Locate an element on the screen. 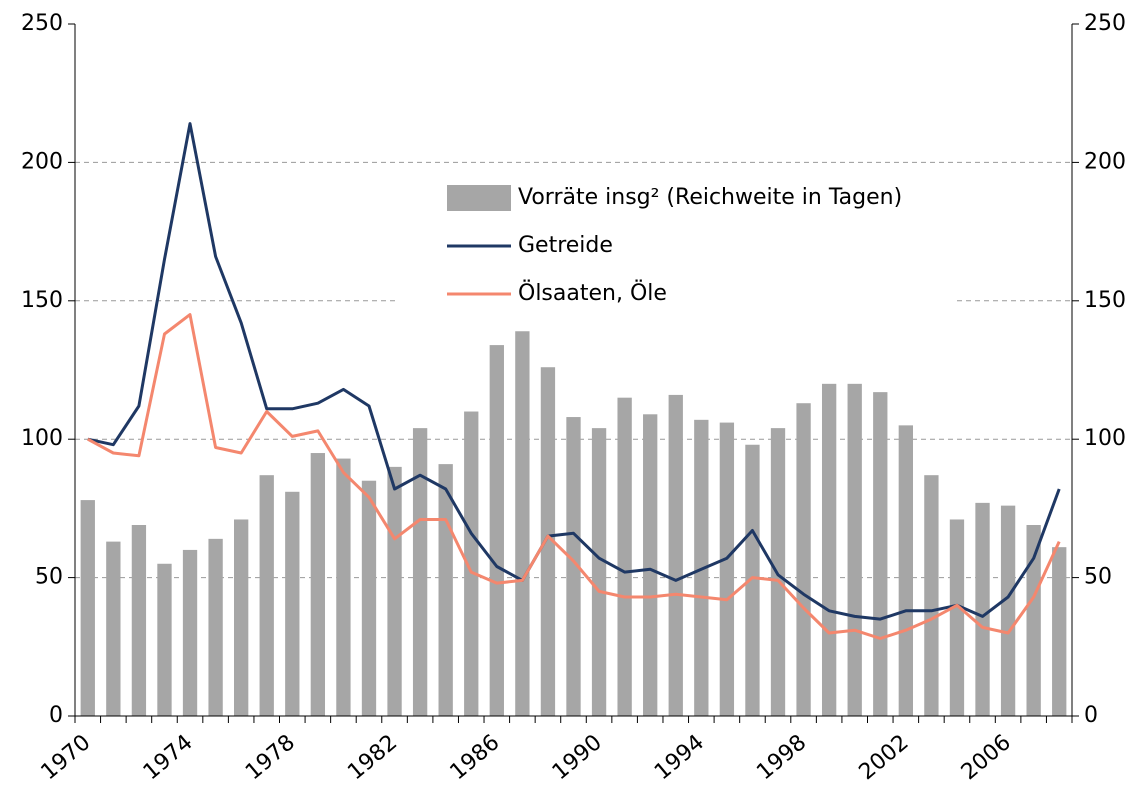 This screenshot has width=1143, height=807. y2-tick-label: 0 is located at coordinates (1091, 715).